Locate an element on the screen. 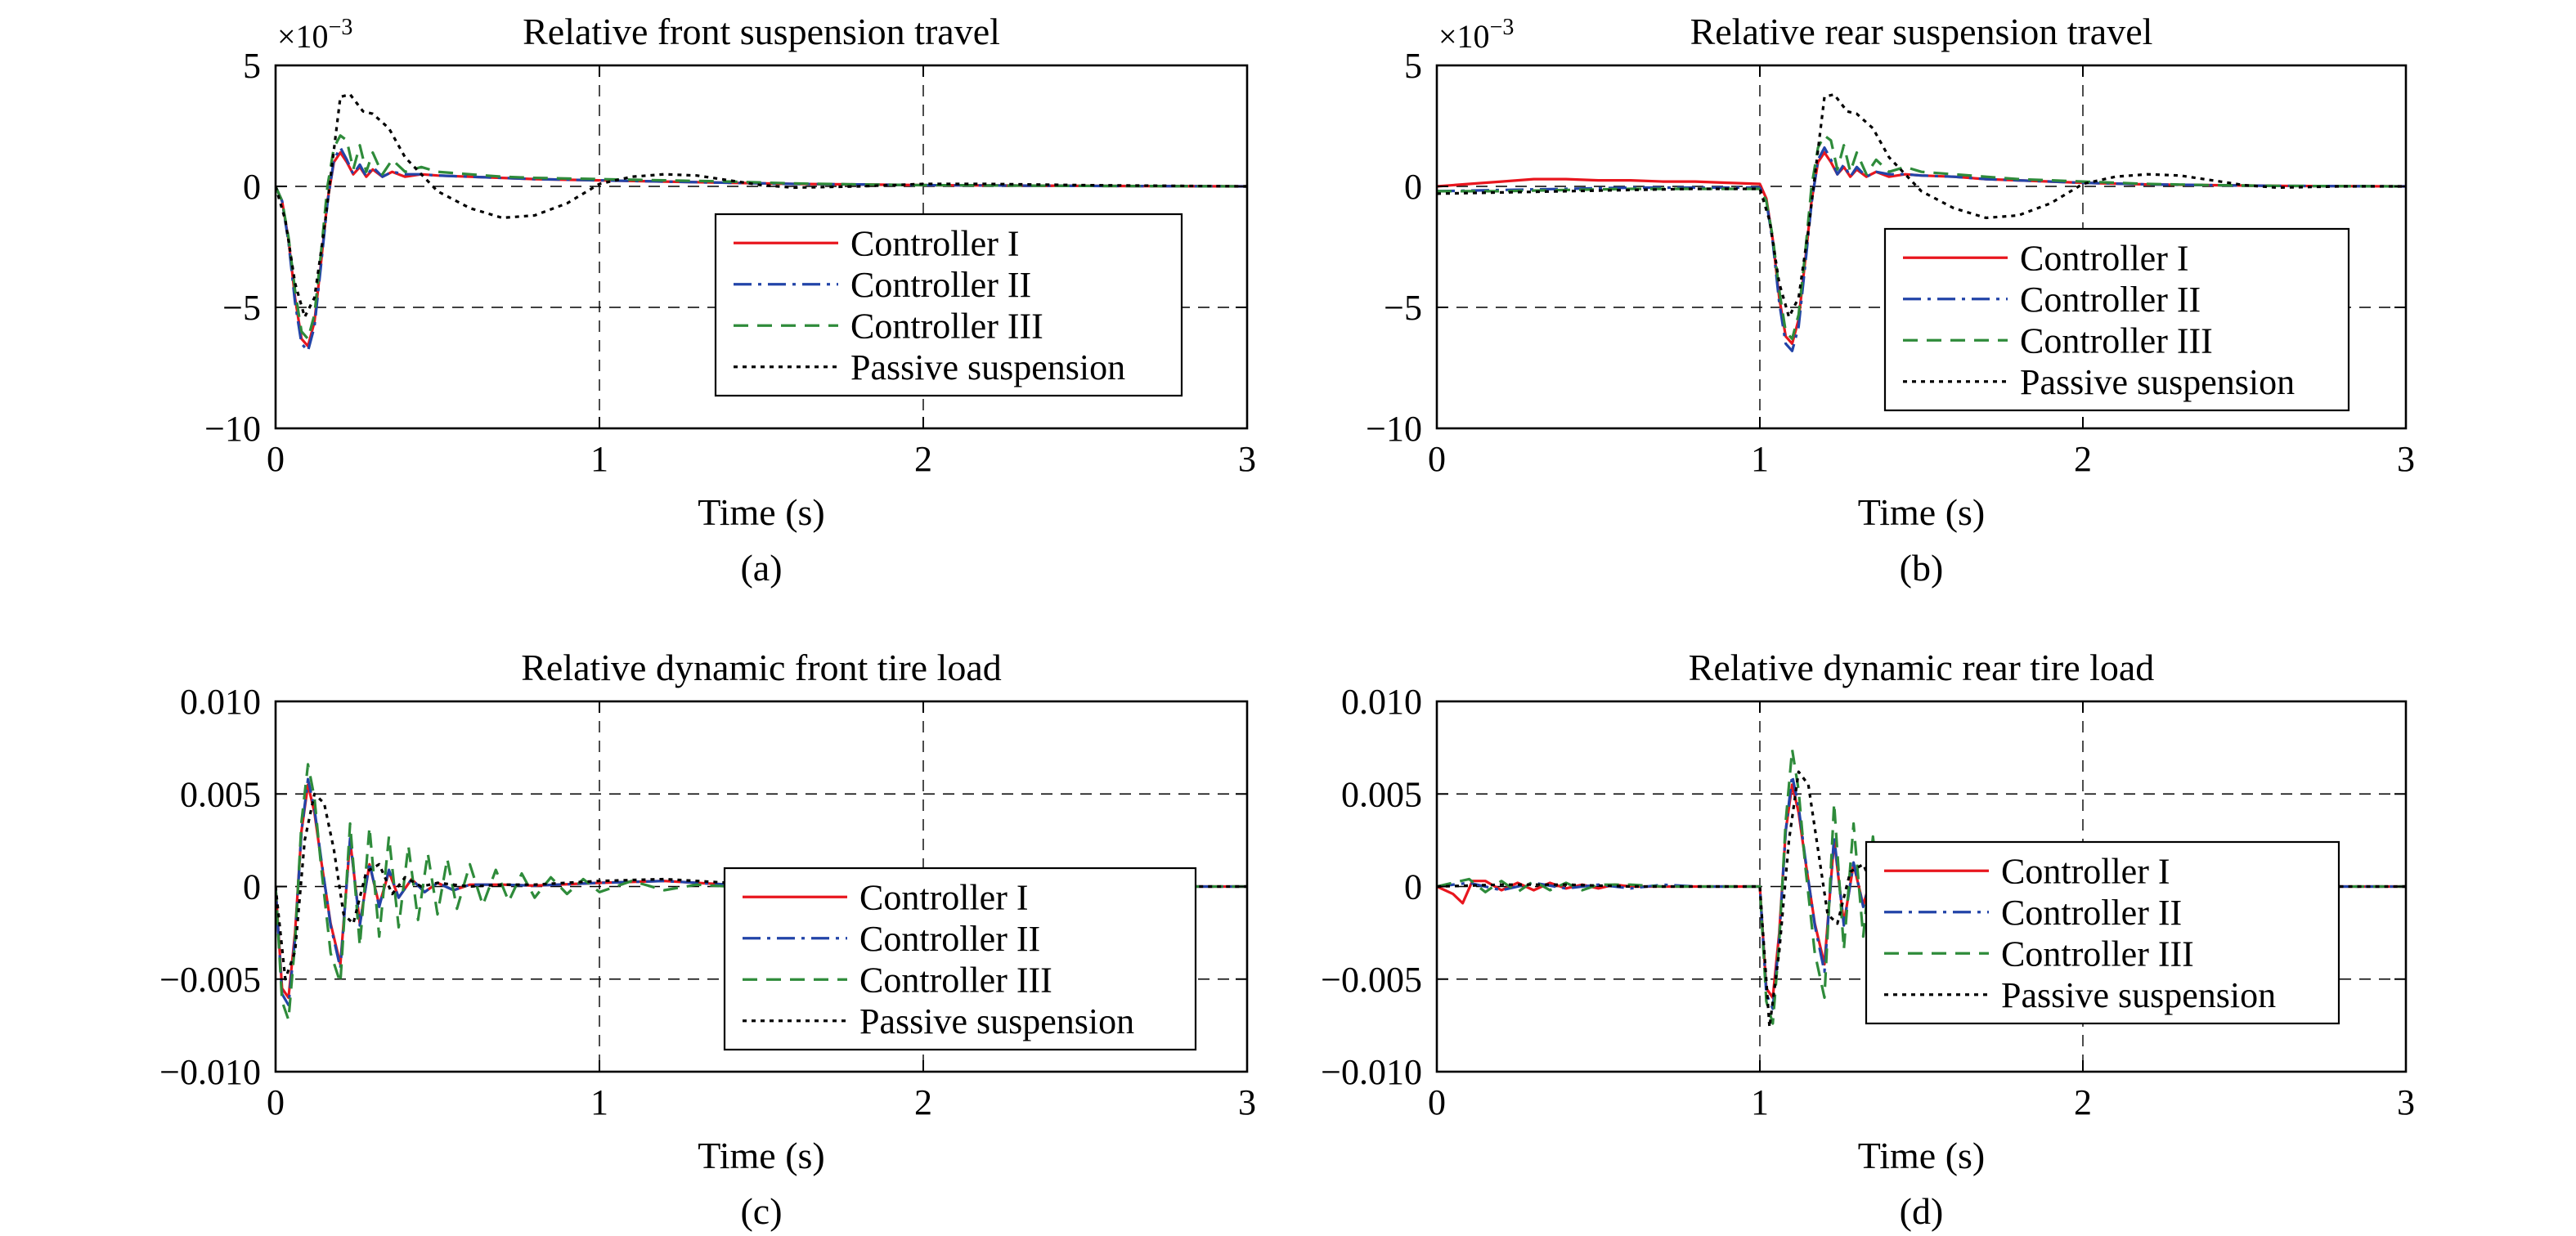 The height and width of the screenshot is (1236, 2576). chart-title: Relative dynamic rear tire load is located at coordinates (1922, 667).